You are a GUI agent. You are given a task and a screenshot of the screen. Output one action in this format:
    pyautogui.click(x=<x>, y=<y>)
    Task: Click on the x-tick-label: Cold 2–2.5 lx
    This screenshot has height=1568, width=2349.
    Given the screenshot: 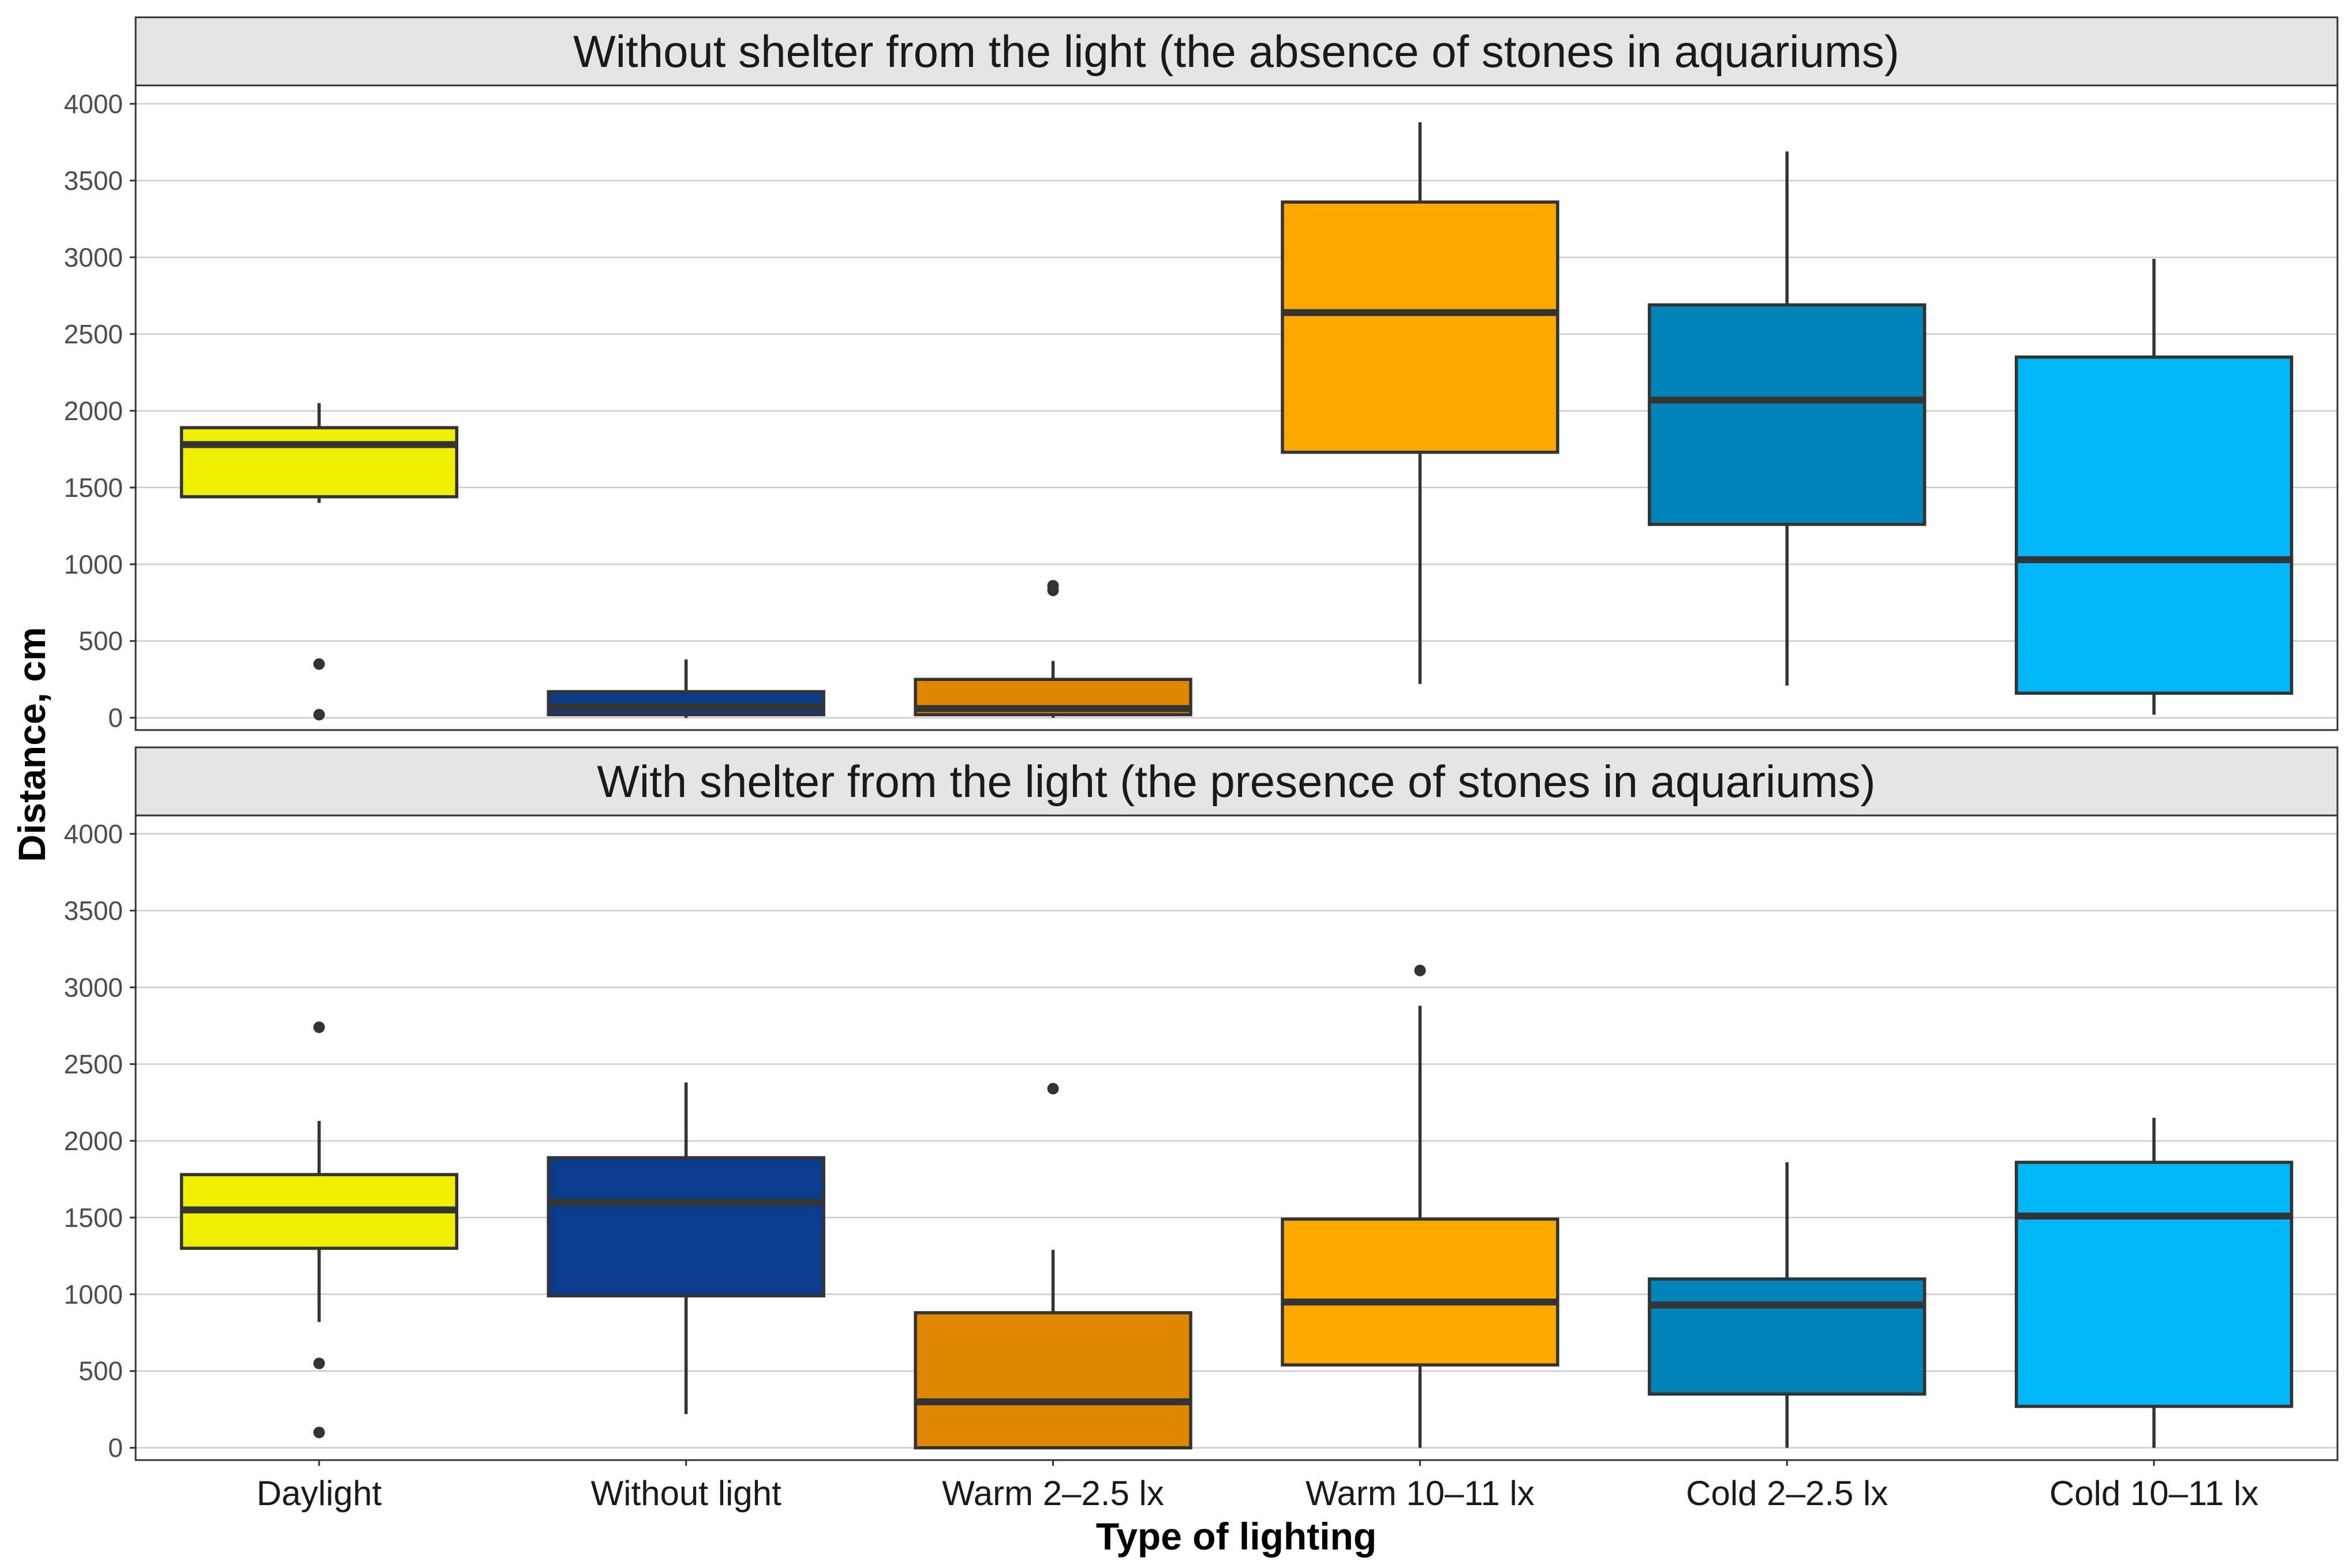 What is the action you would take?
    pyautogui.click(x=1787, y=1493)
    